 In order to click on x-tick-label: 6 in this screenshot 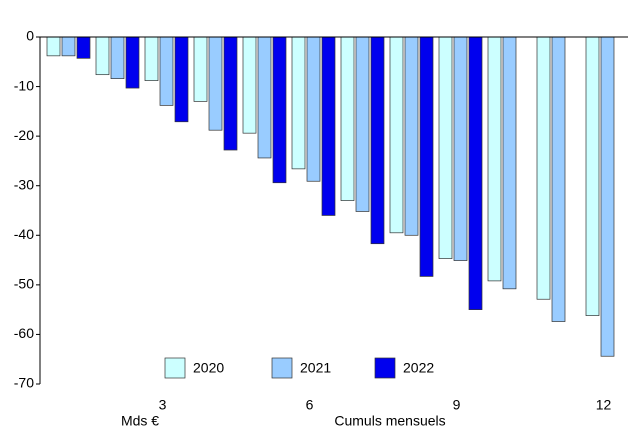, I will do `click(310, 405)`.